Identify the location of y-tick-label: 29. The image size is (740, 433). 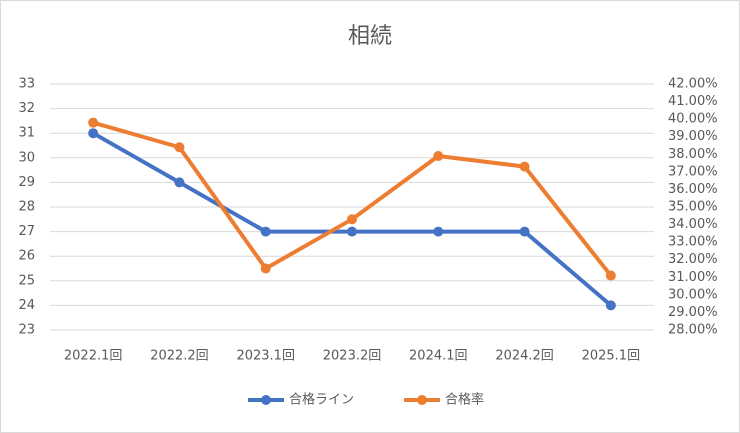
(26, 182).